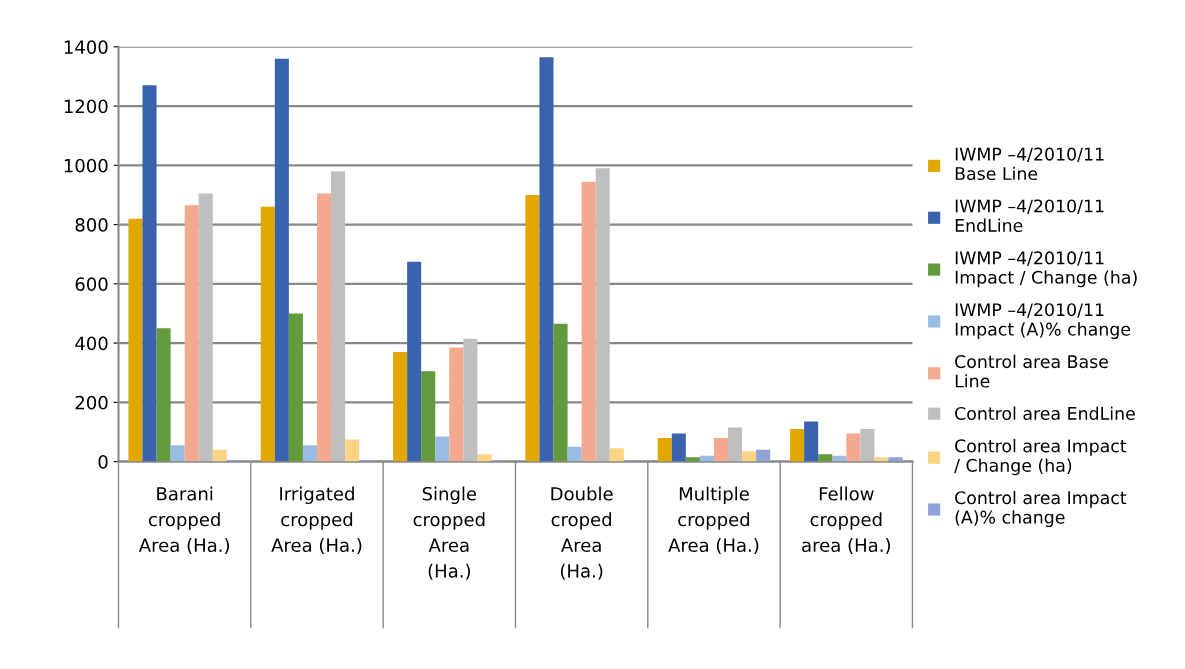  I want to click on x-tick-label: Single cropped Area (Ha.), so click(449, 533).